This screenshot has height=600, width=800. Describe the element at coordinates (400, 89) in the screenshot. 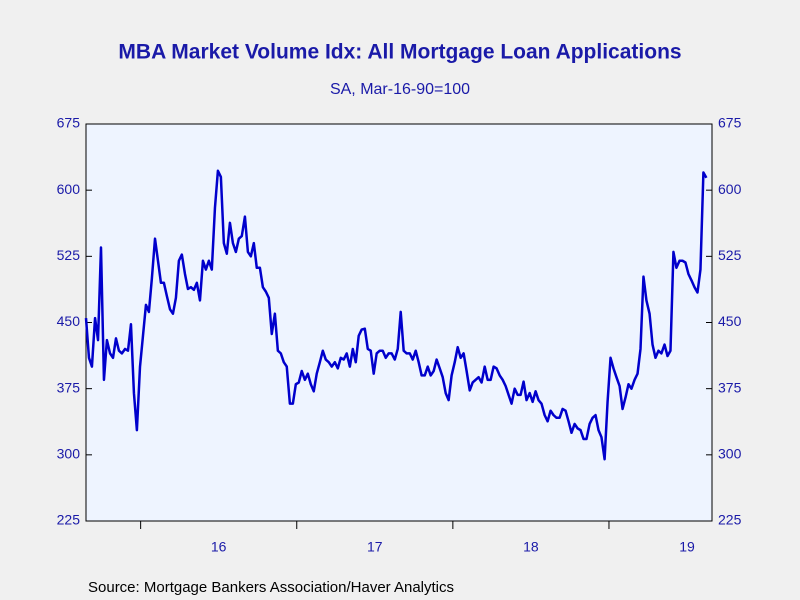

I see `chart-subtitle: SA, Mar-16-90=100` at that location.